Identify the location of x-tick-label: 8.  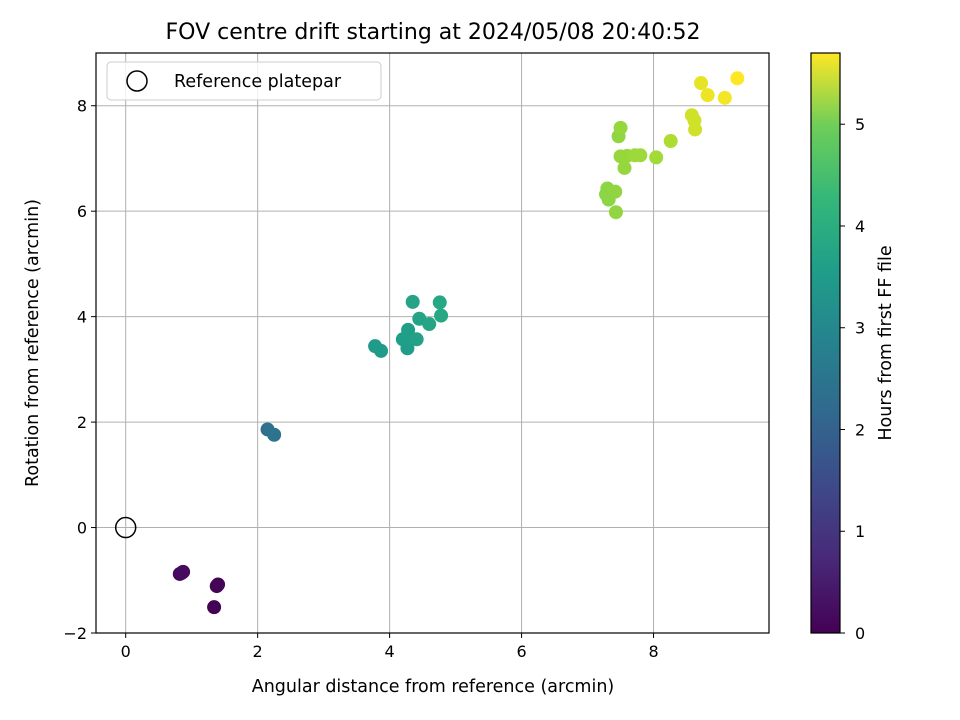
(653, 651).